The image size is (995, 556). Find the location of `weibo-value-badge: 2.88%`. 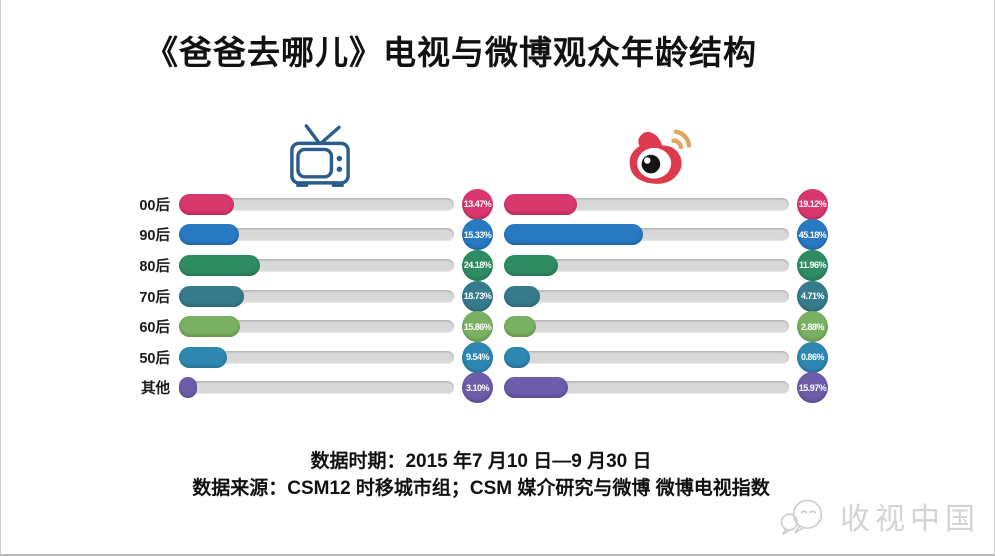

weibo-value-badge: 2.88% is located at coordinates (812, 327).